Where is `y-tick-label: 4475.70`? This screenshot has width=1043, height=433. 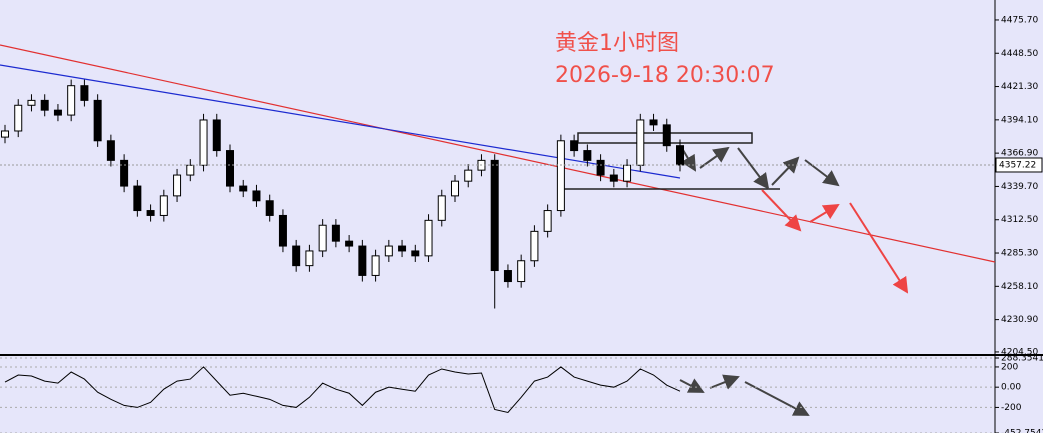
y-tick-label: 4475.70 is located at coordinates (1019, 20).